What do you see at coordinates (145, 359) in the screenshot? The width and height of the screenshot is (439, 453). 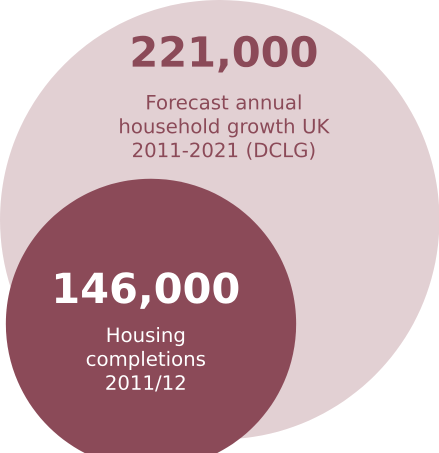 I see `category-label: Housing completions 2011/12` at bounding box center [145, 359].